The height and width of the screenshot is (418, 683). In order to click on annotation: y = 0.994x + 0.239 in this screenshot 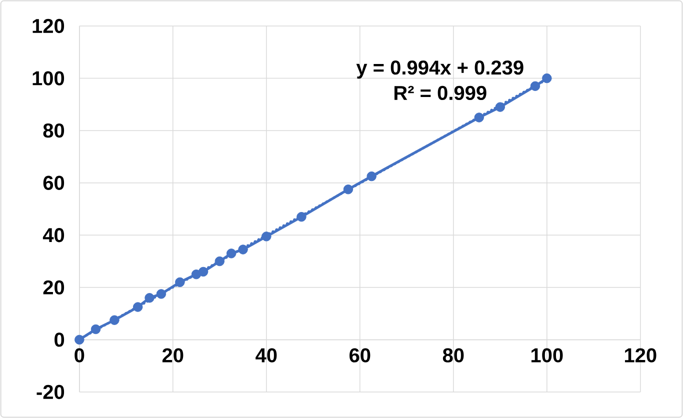, I will do `click(440, 69)`.